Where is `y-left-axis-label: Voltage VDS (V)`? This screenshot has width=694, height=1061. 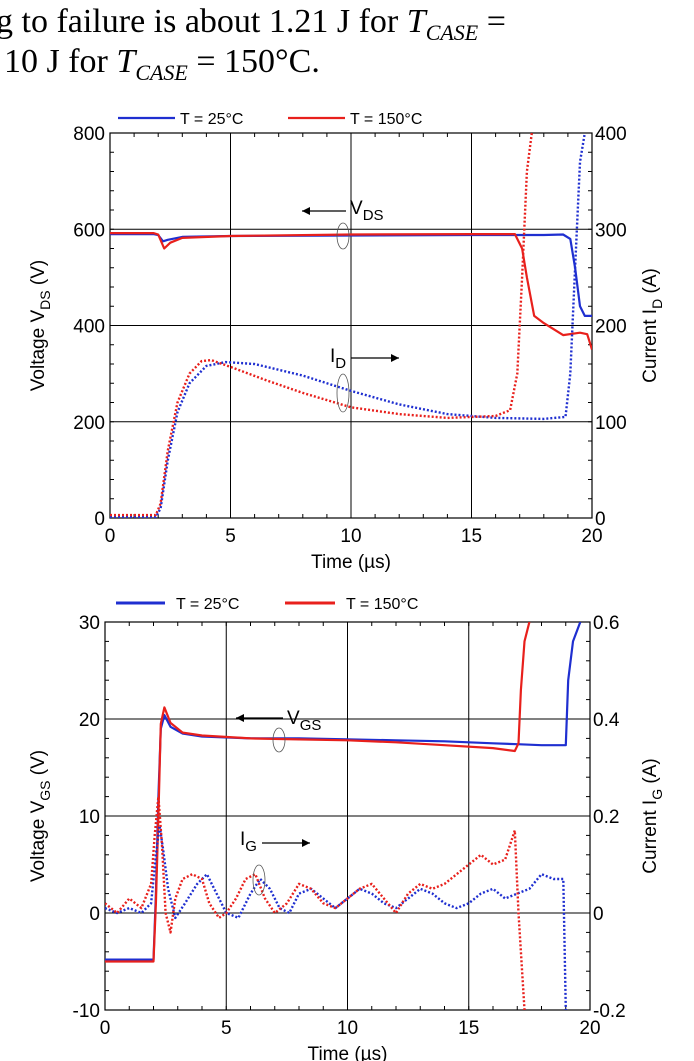
y-left-axis-label: Voltage VDS (V) is located at coordinates (40, 325).